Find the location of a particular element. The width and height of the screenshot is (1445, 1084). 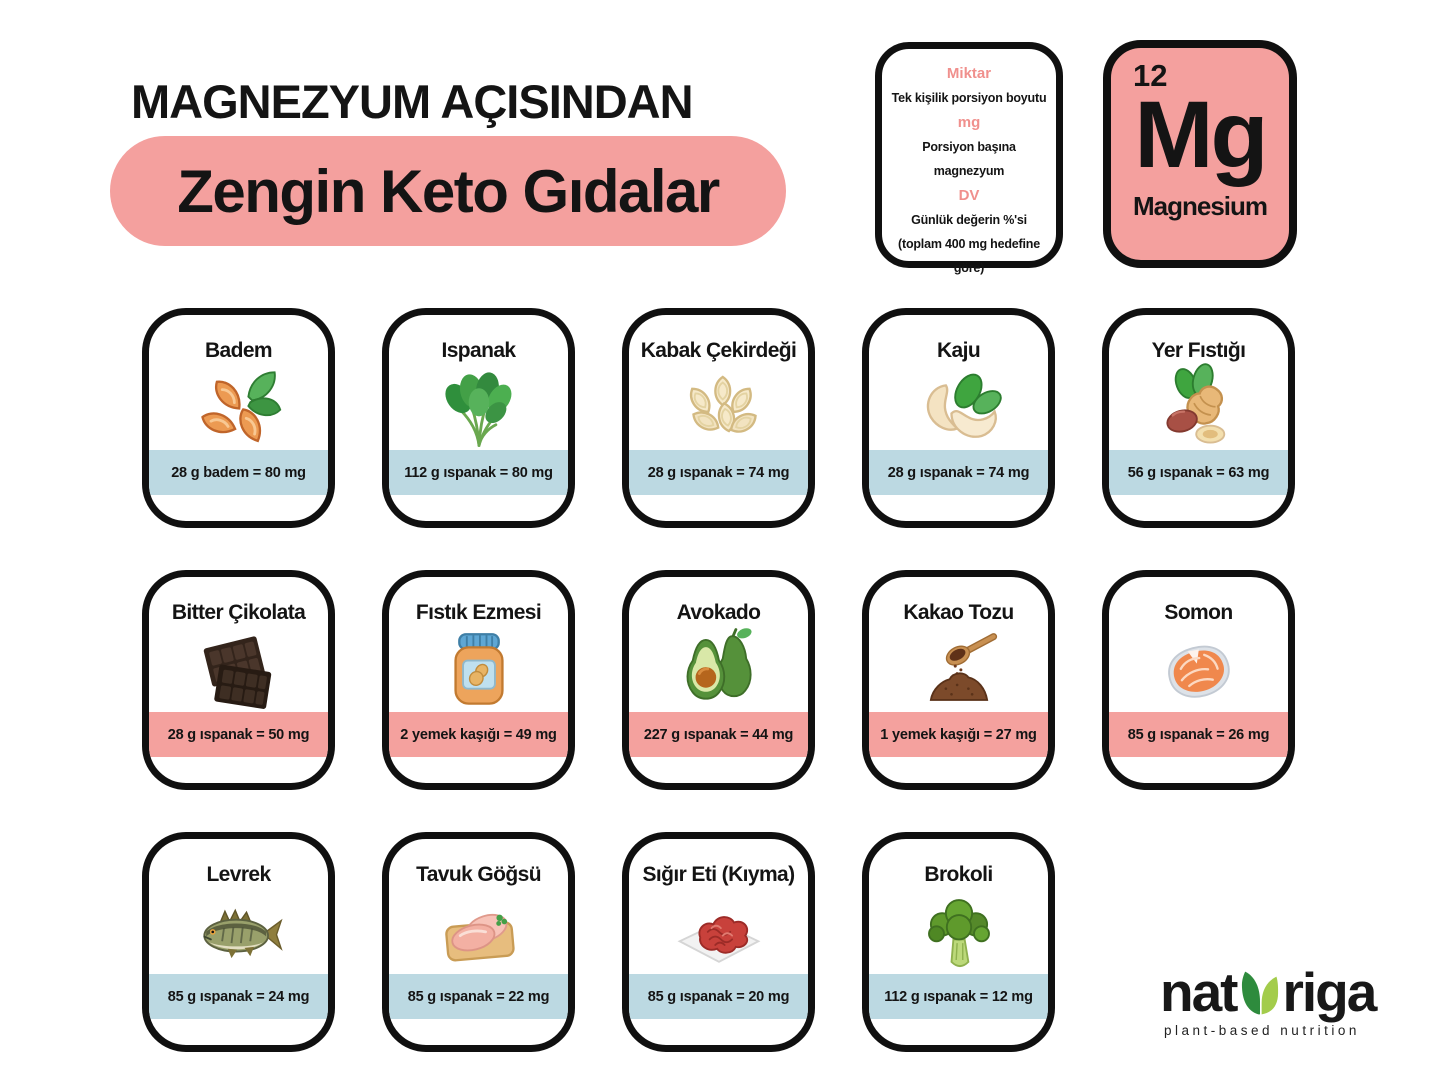

food-card: Badem 28 g badem = 80 mg is located at coordinates (238, 418).